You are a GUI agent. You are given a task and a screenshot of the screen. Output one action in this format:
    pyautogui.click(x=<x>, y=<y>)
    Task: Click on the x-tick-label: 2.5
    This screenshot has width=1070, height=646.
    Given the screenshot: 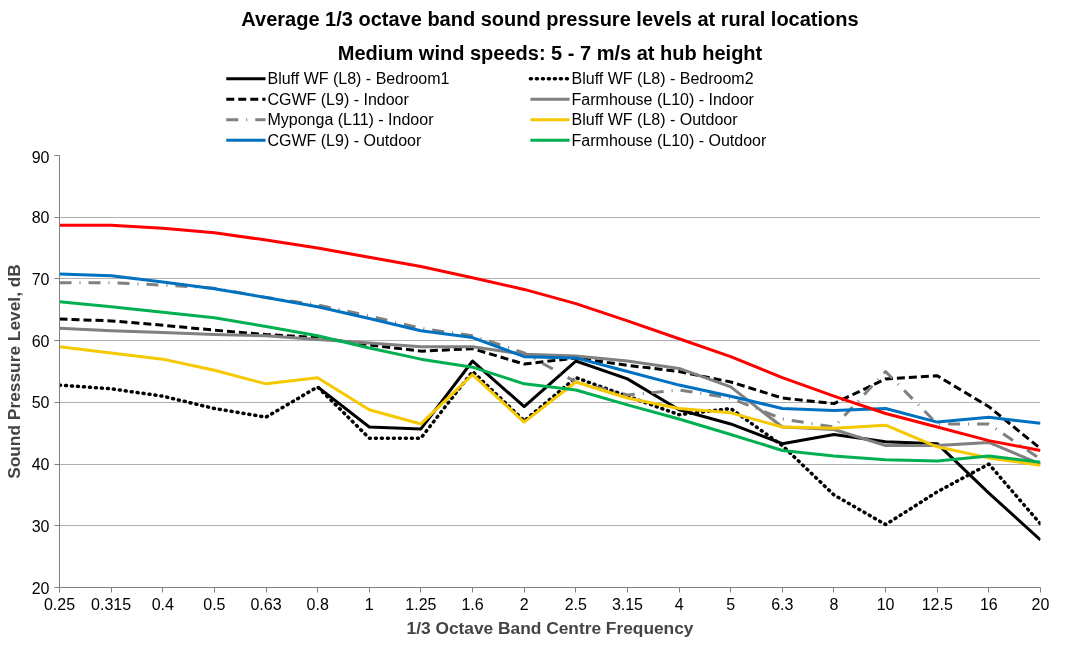 What is the action you would take?
    pyautogui.click(x=576, y=604)
    